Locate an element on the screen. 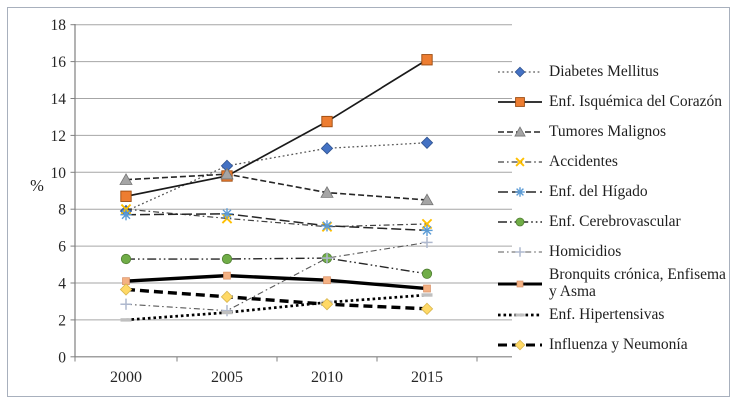 The image size is (737, 404). series-line-enf-del-higado is located at coordinates (276, 222).